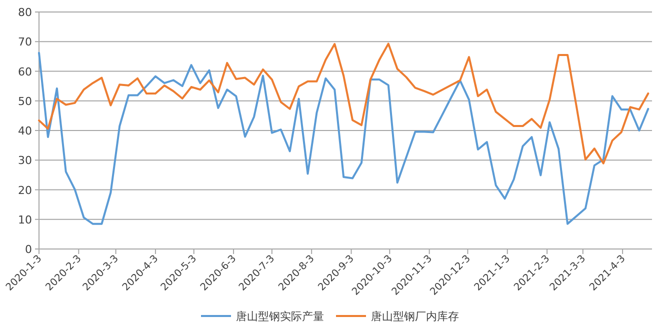  Describe the element at coordinates (25, 71) in the screenshot. I see `y-tick-label: 60` at that location.